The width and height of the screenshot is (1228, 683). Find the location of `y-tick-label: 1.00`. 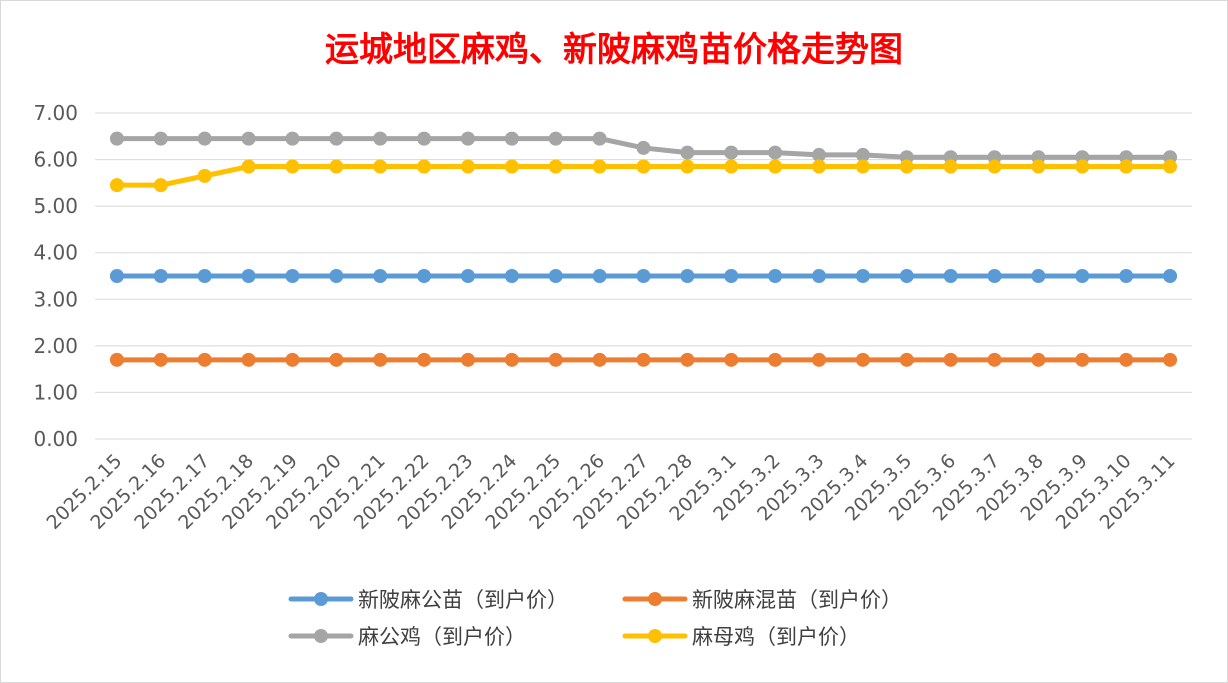

y-tick-label: 1.00 is located at coordinates (55, 392).